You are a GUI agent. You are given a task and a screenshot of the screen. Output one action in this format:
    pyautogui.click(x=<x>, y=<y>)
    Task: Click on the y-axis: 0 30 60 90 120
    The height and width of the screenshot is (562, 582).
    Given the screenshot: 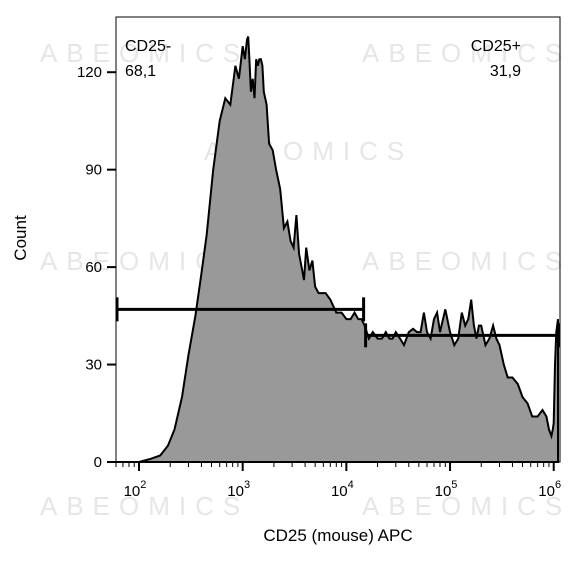 What is the action you would take?
    pyautogui.click(x=96, y=267)
    